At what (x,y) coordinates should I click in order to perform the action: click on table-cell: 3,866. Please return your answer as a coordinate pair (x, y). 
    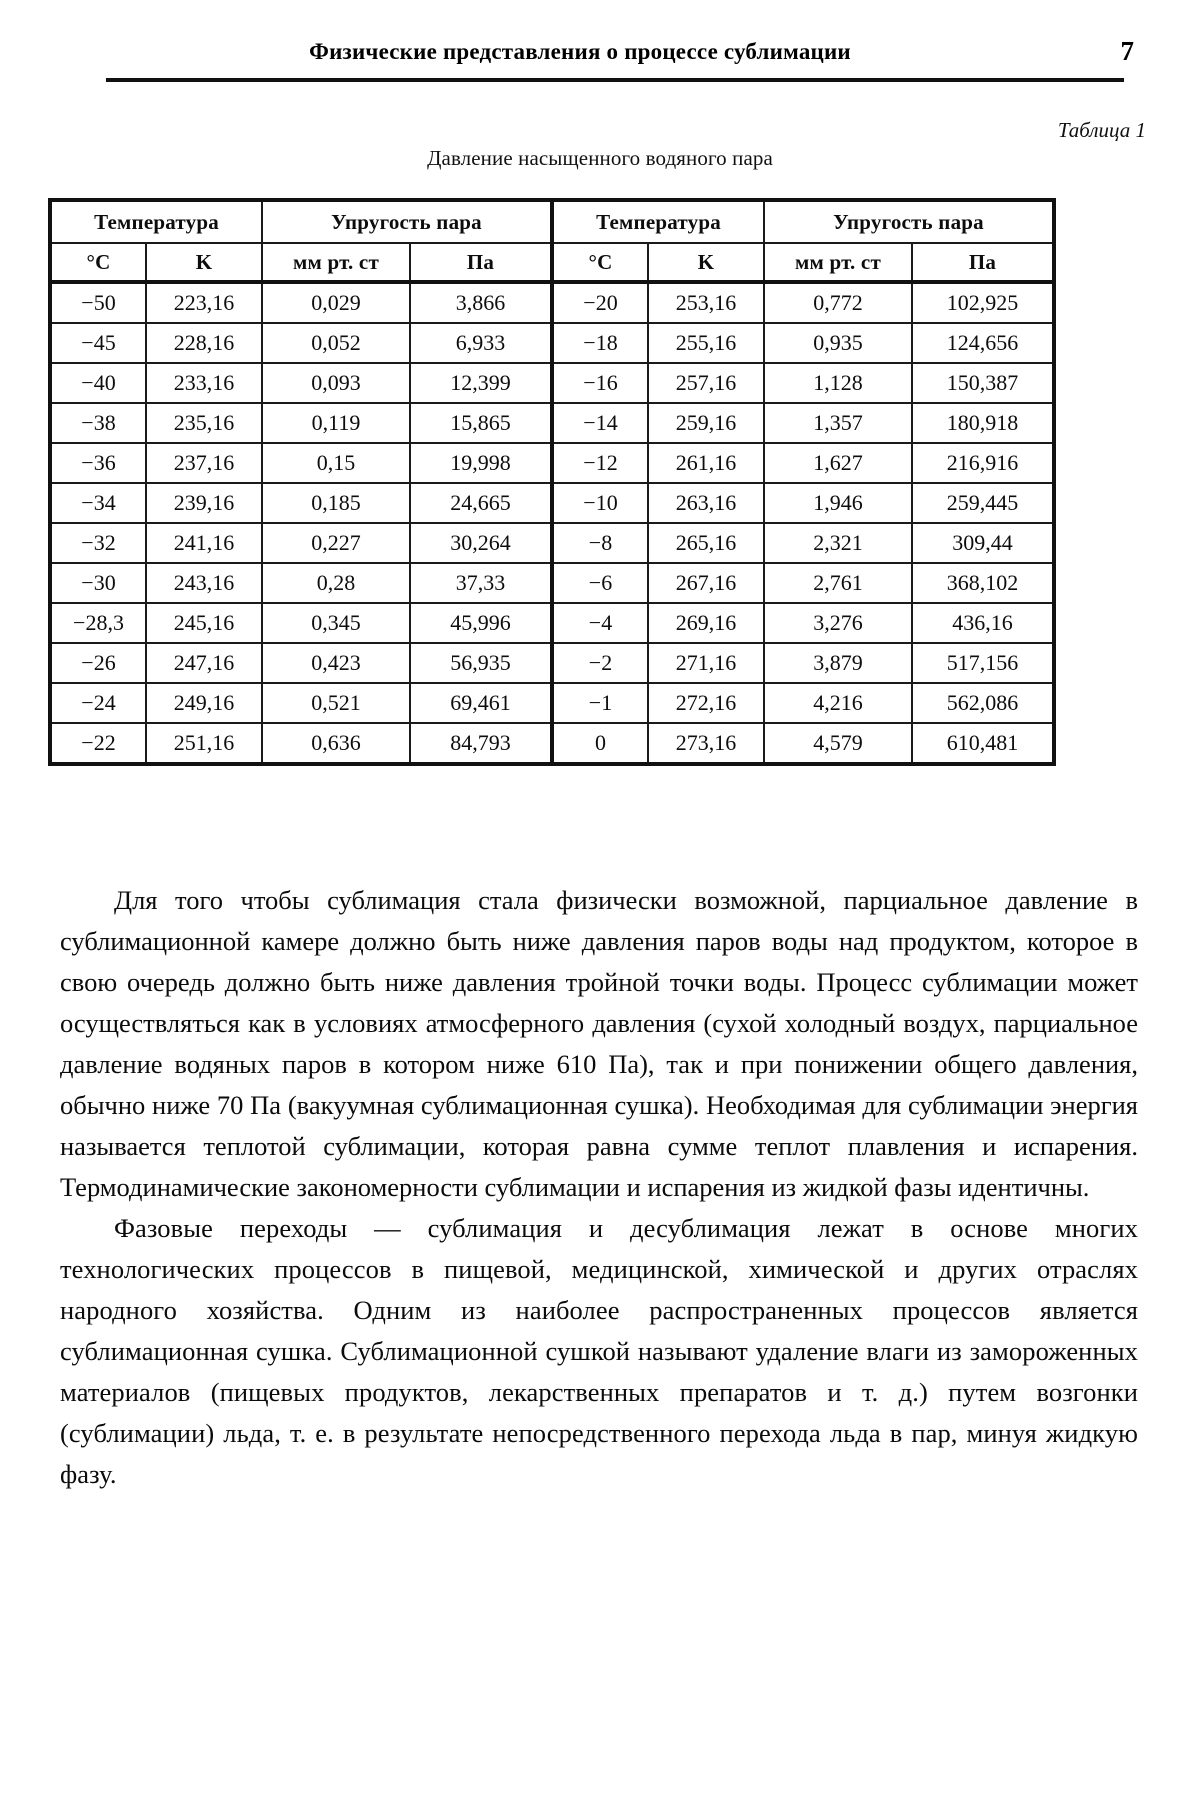
    Looking at the image, I should click on (481, 302).